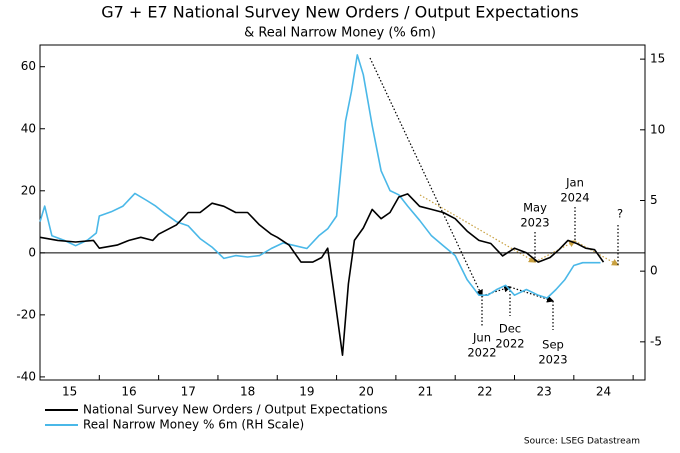 The image size is (680, 453). What do you see at coordinates (306, 392) in the screenshot?
I see `x-tick-label: 19` at bounding box center [306, 392].